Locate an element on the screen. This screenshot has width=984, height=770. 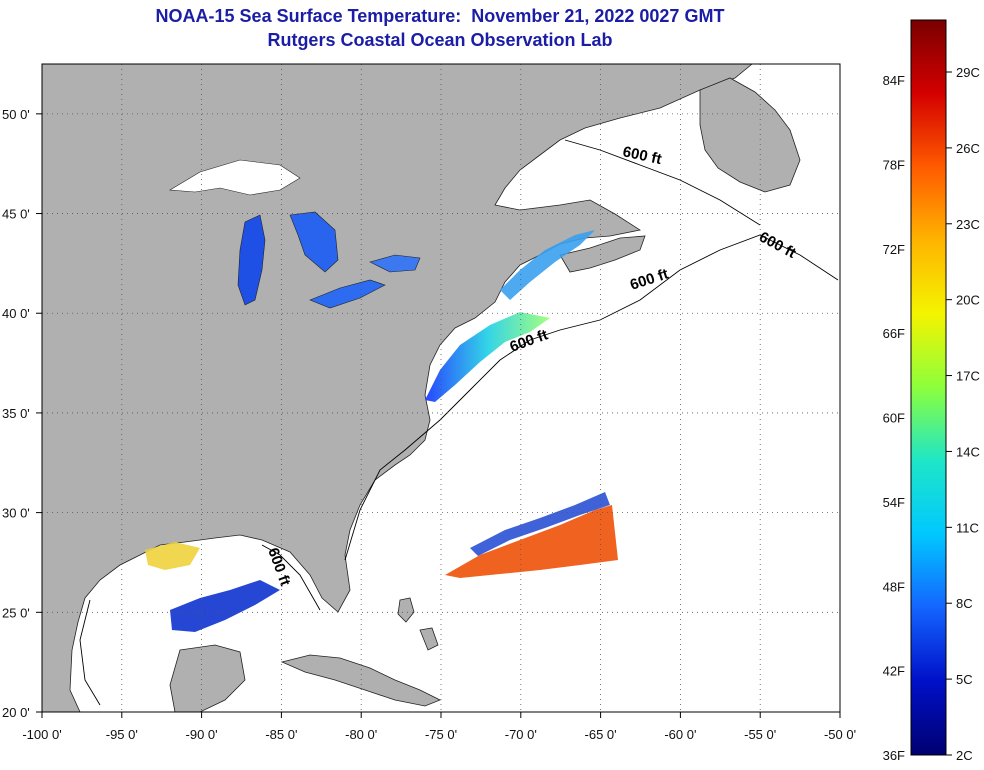
x-tick-label: -90 0' is located at coordinates (202, 734).